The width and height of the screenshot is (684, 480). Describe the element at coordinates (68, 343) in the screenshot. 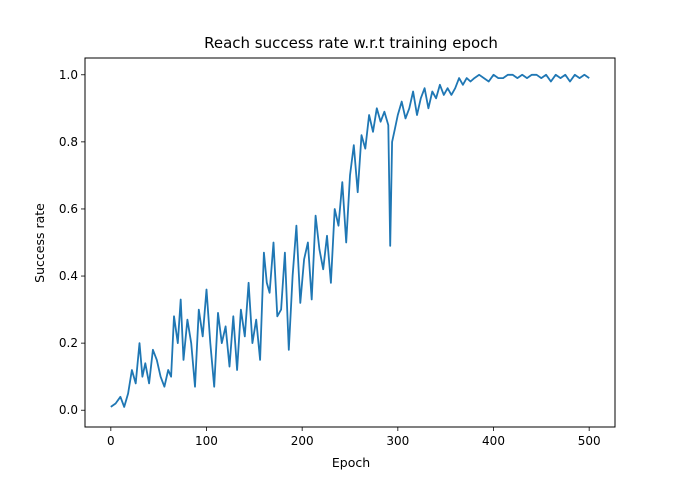

I see `y-tick-label: 0.2` at that location.